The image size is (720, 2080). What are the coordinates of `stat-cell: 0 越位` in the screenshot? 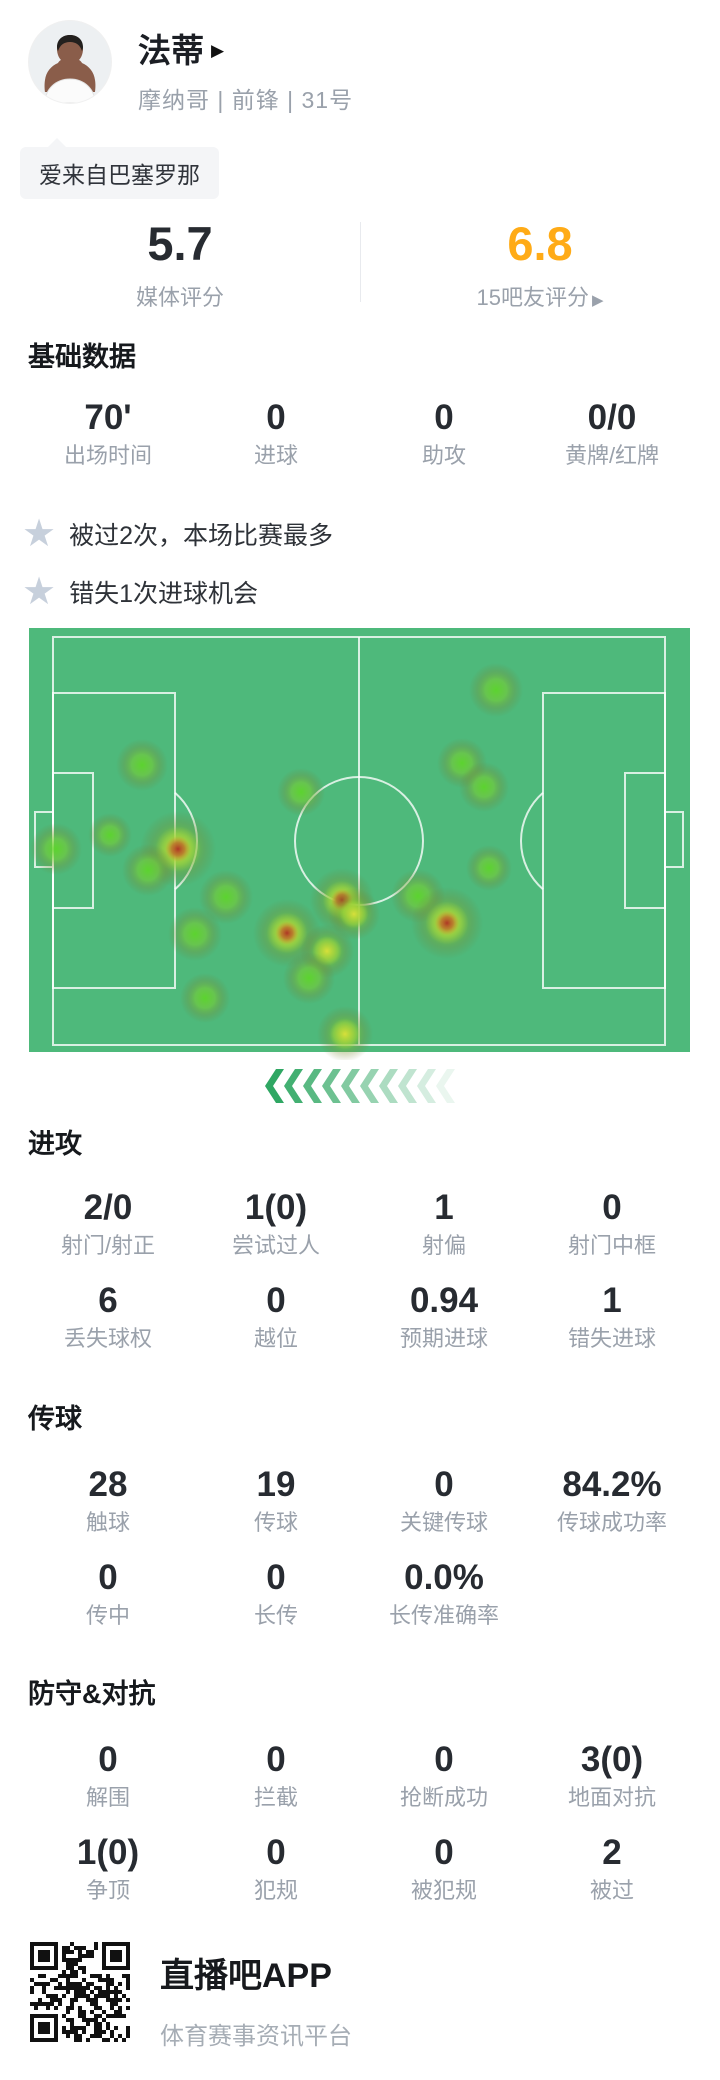 It's located at (276, 1317).